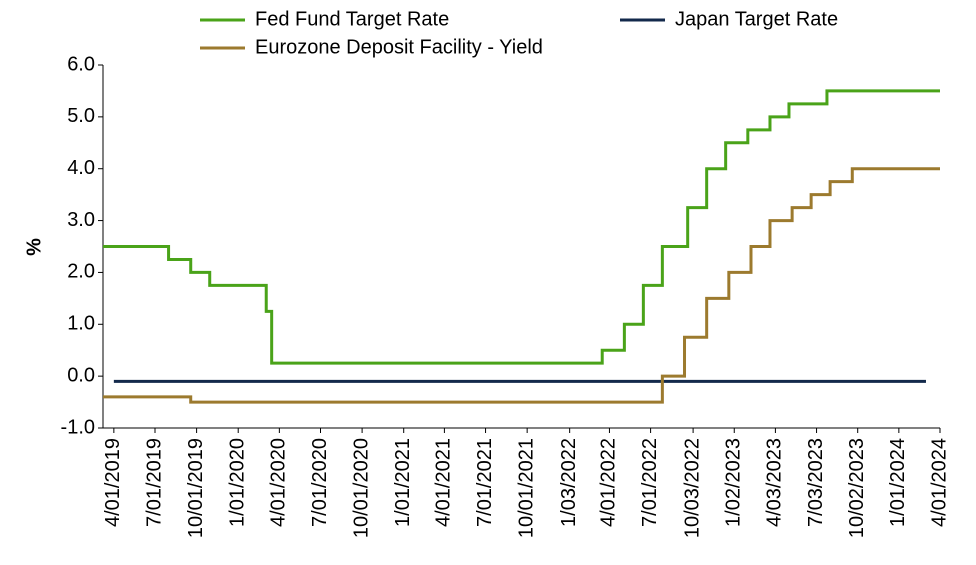 This screenshot has width=976, height=565. I want to click on x-tick-label: 1/01/2024, so click(898, 482).